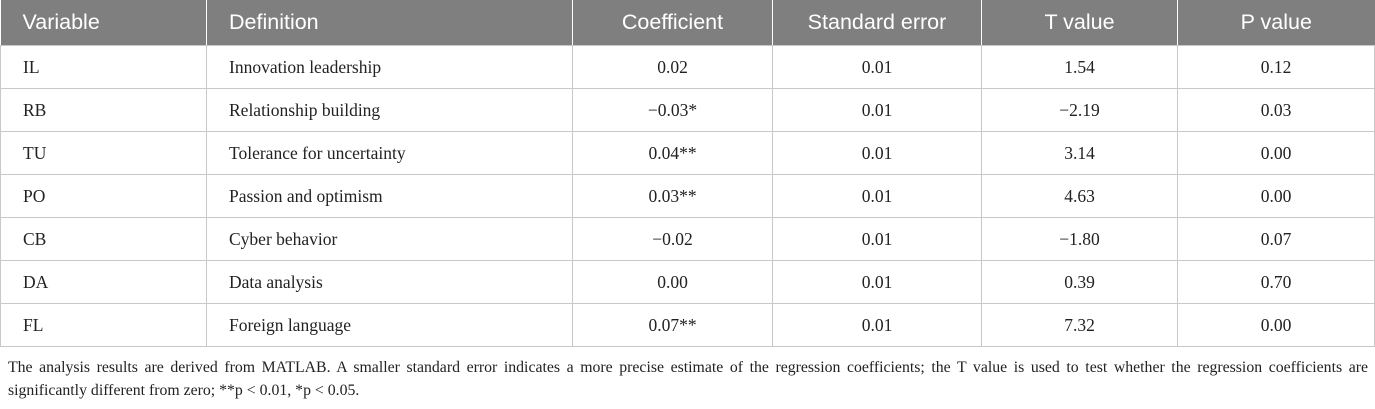  I want to click on cell-t-value: 7.32, so click(1079, 325).